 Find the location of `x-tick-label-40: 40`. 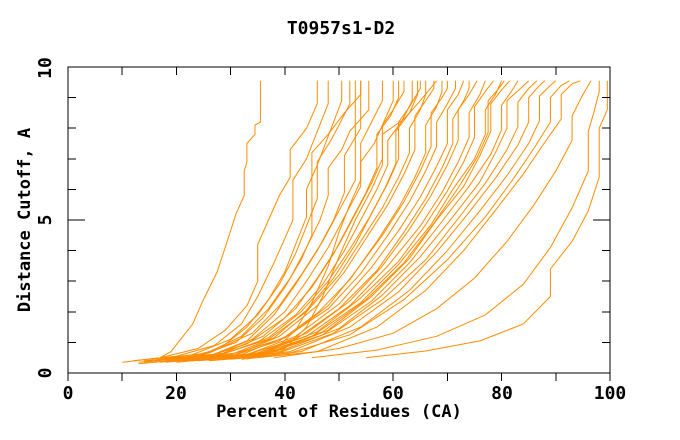

x-tick-label-40: 40 is located at coordinates (285, 393).